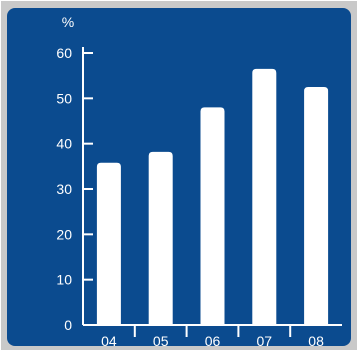 This screenshot has height=351, width=358. Describe the element at coordinates (64, 234) in the screenshot. I see `y-tick-label: 20` at that location.